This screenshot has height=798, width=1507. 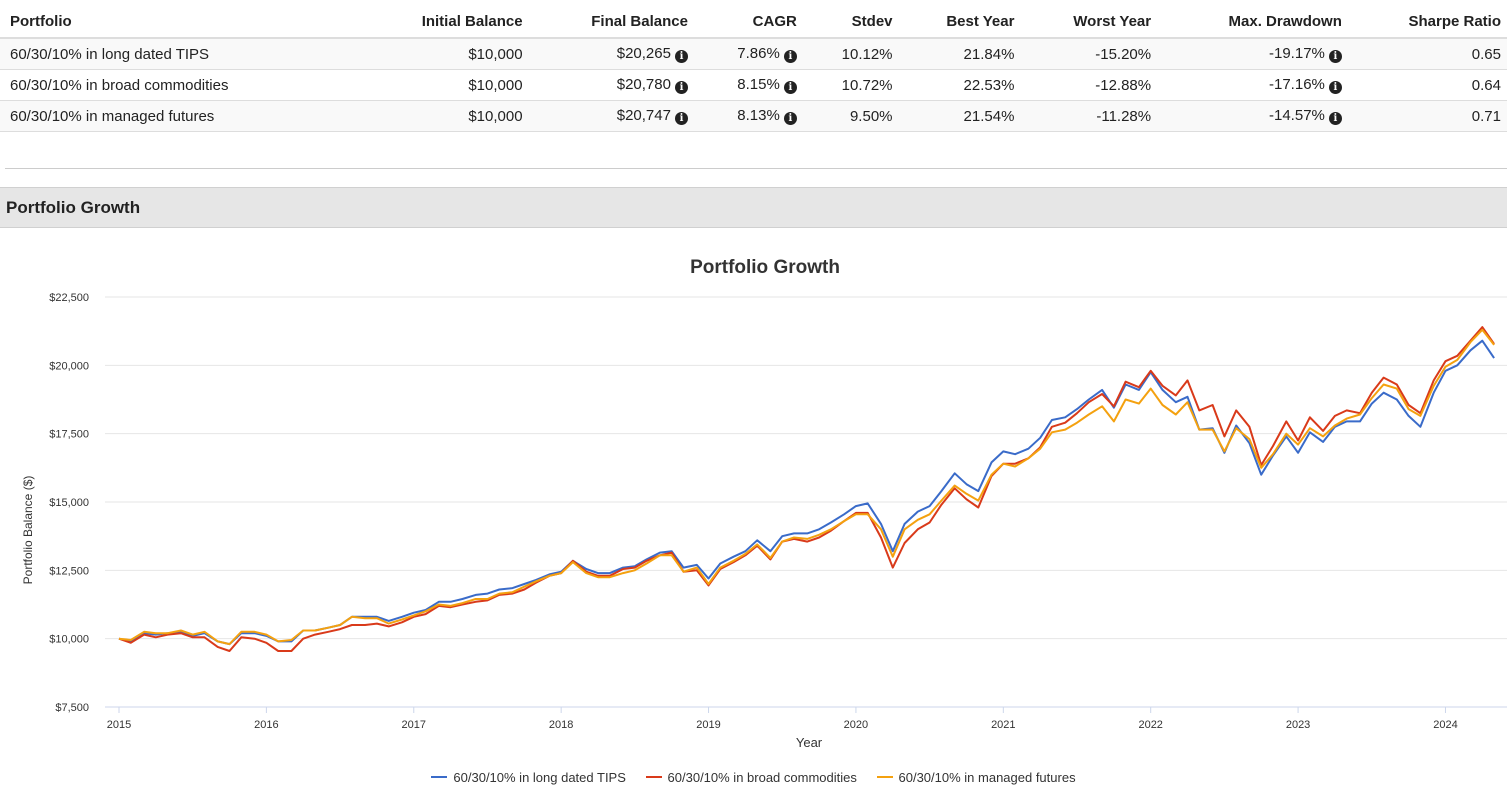 I want to click on cagr: 8.15%, so click(x=758, y=84).